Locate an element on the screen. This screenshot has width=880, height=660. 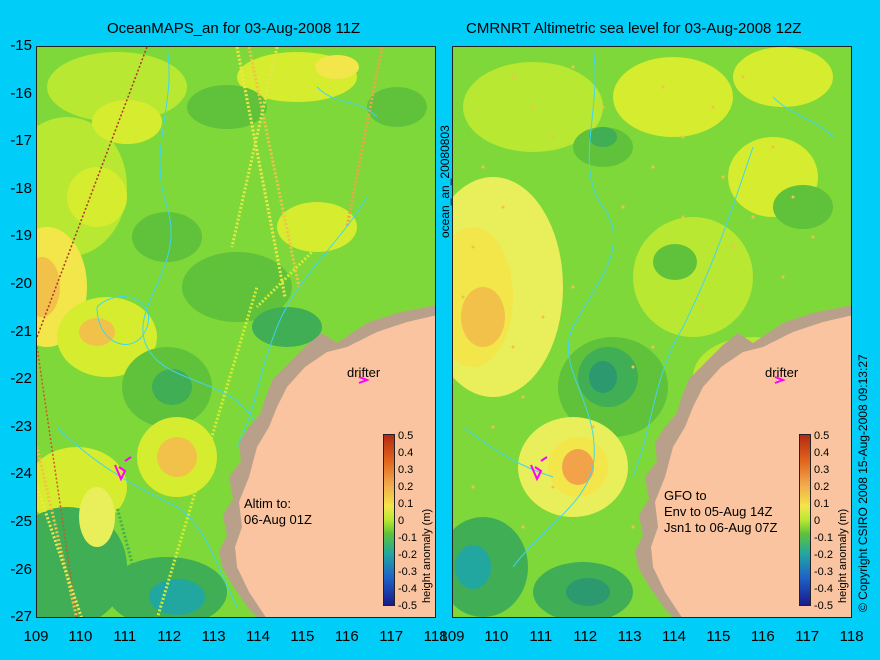
right-drifter-track is located at coordinates (658, 429).